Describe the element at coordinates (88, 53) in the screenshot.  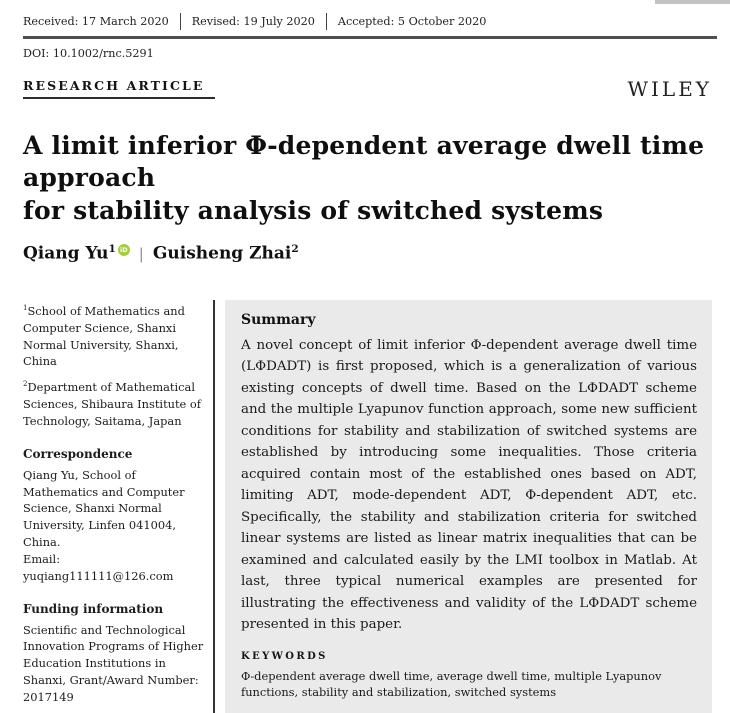
I see `doi: DOI: 10.1002/rnc.5291` at that location.